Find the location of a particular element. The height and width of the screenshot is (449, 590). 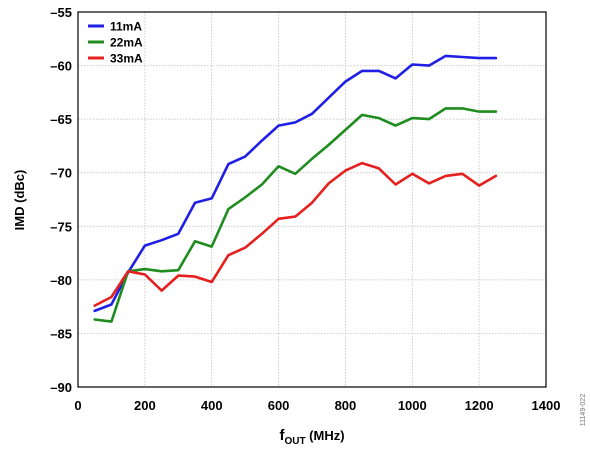

x-tick-label: 400 is located at coordinates (212, 405).